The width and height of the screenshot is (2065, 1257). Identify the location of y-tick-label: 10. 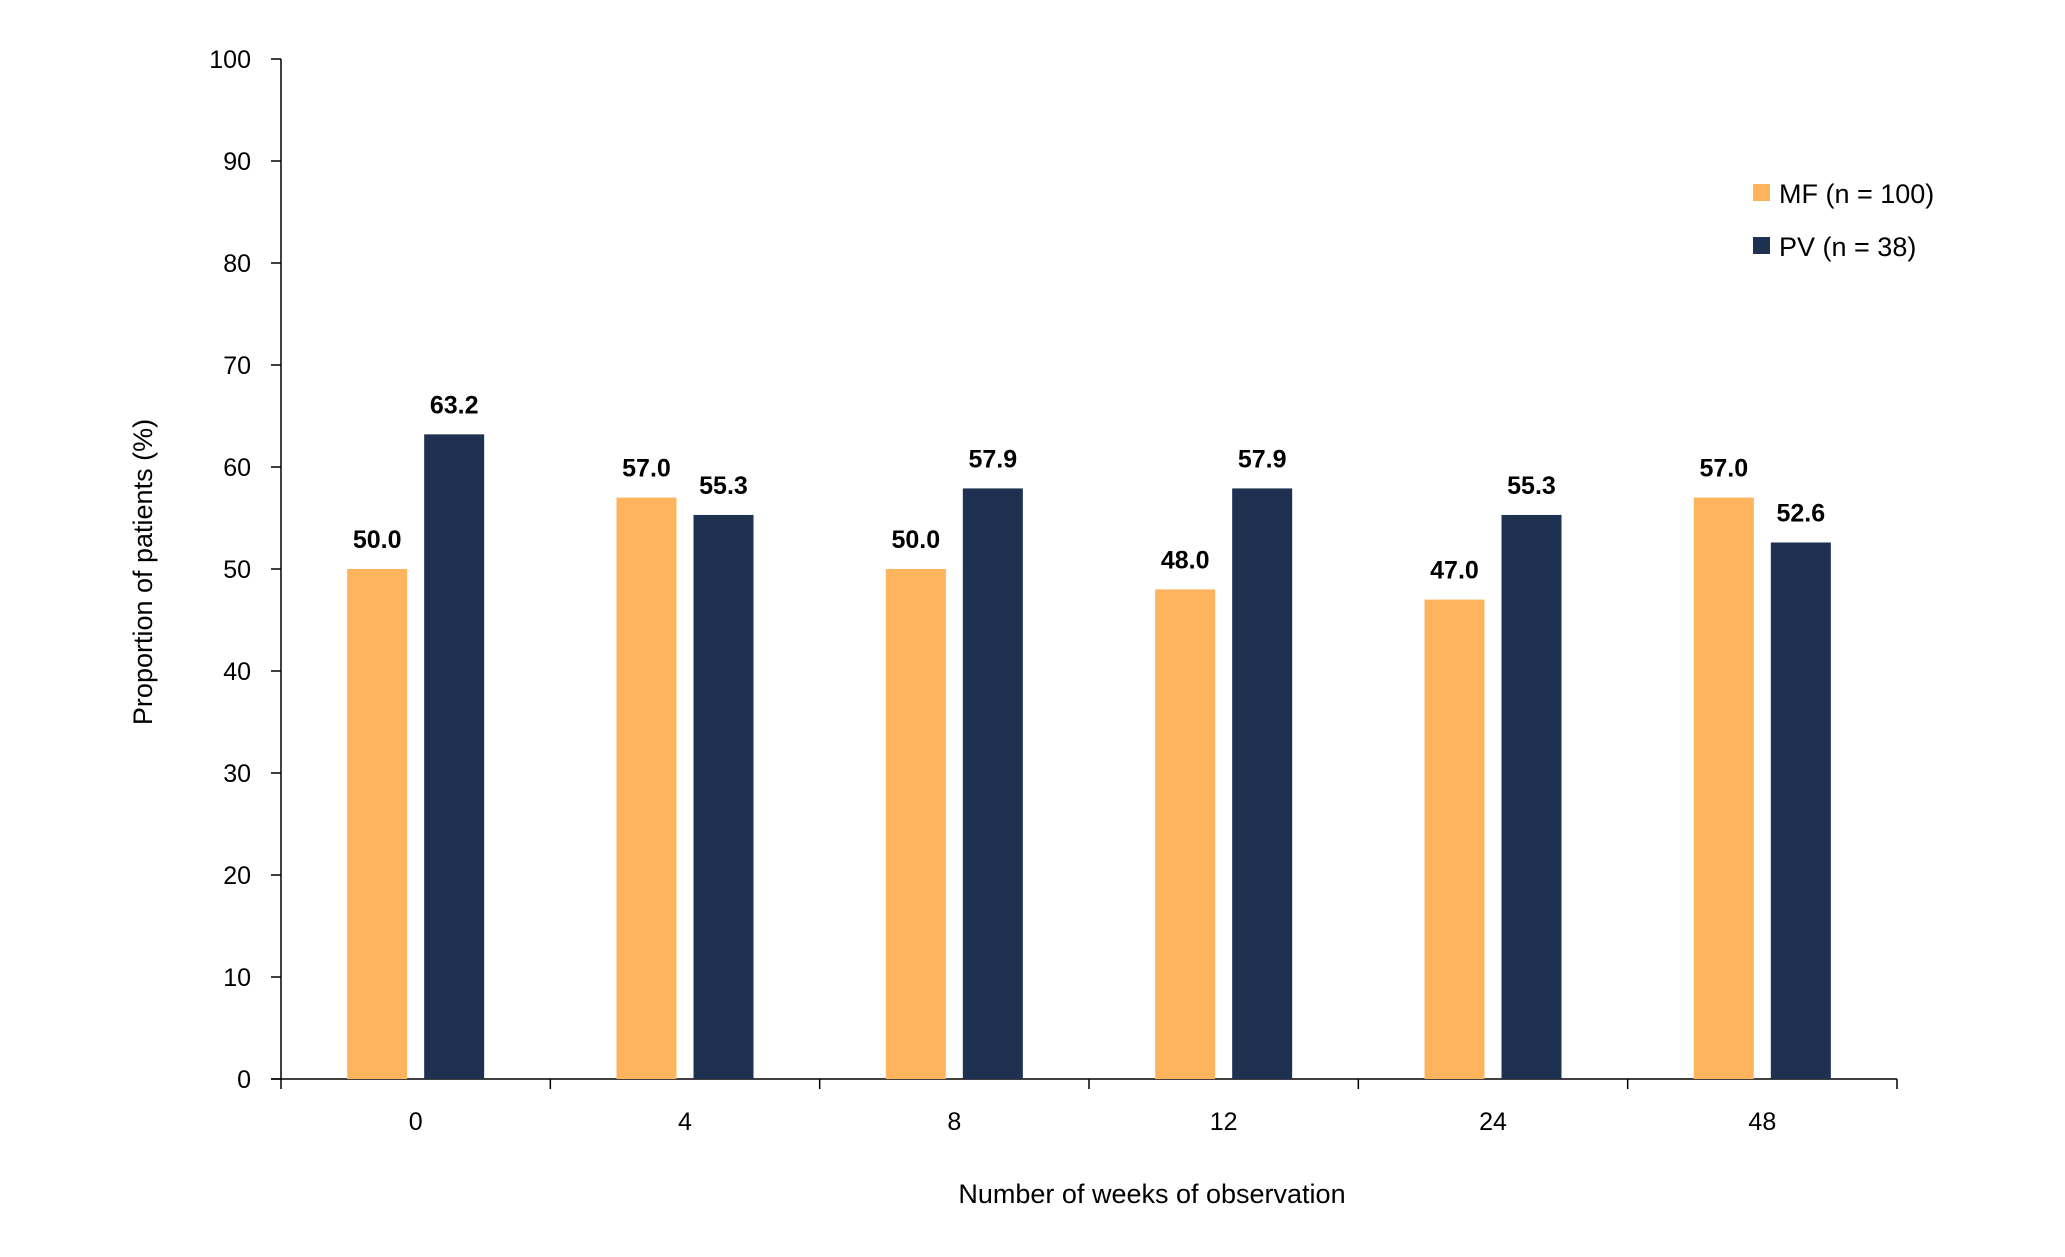
(237, 978).